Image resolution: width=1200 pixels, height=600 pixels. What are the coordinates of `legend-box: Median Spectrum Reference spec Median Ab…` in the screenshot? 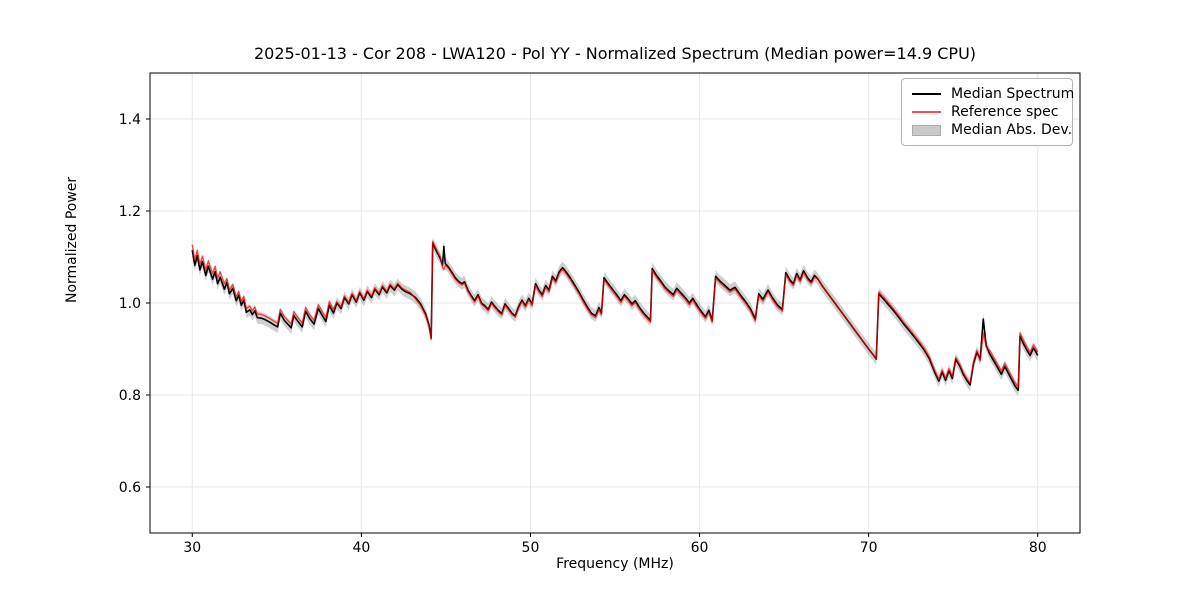 It's located at (987, 112).